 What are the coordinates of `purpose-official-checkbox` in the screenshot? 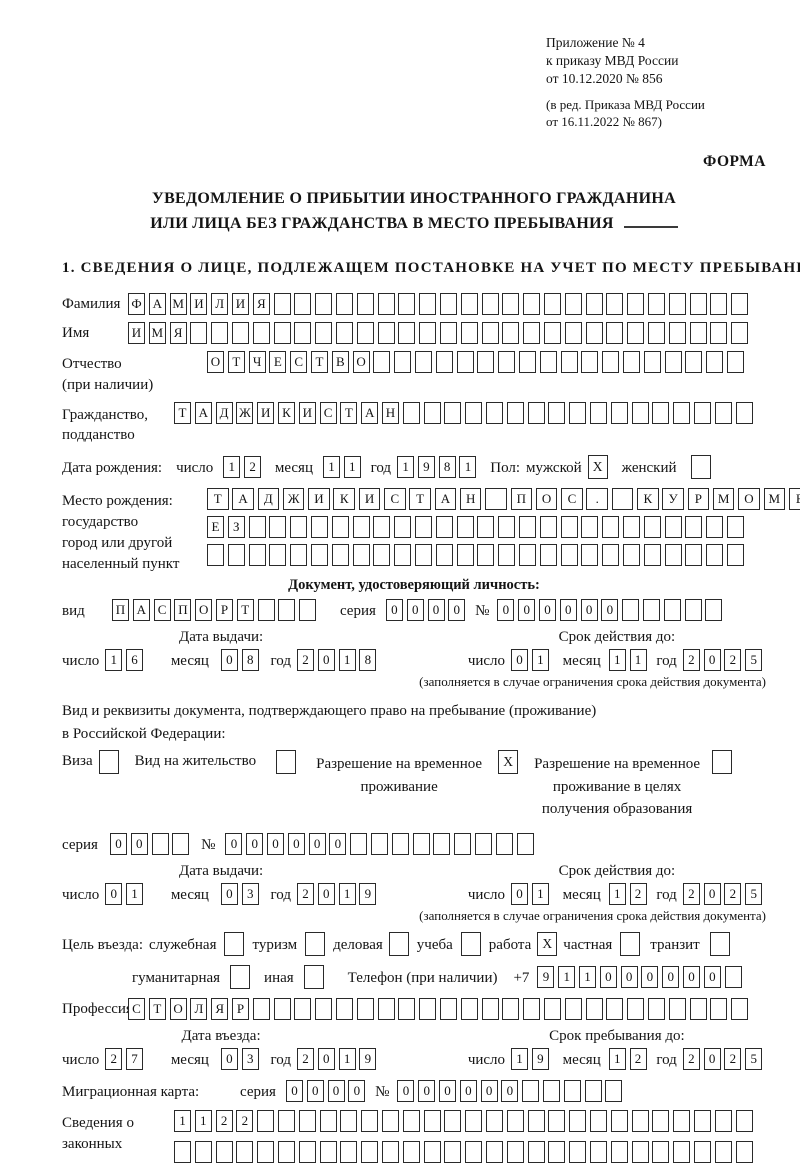 It's located at (234, 943).